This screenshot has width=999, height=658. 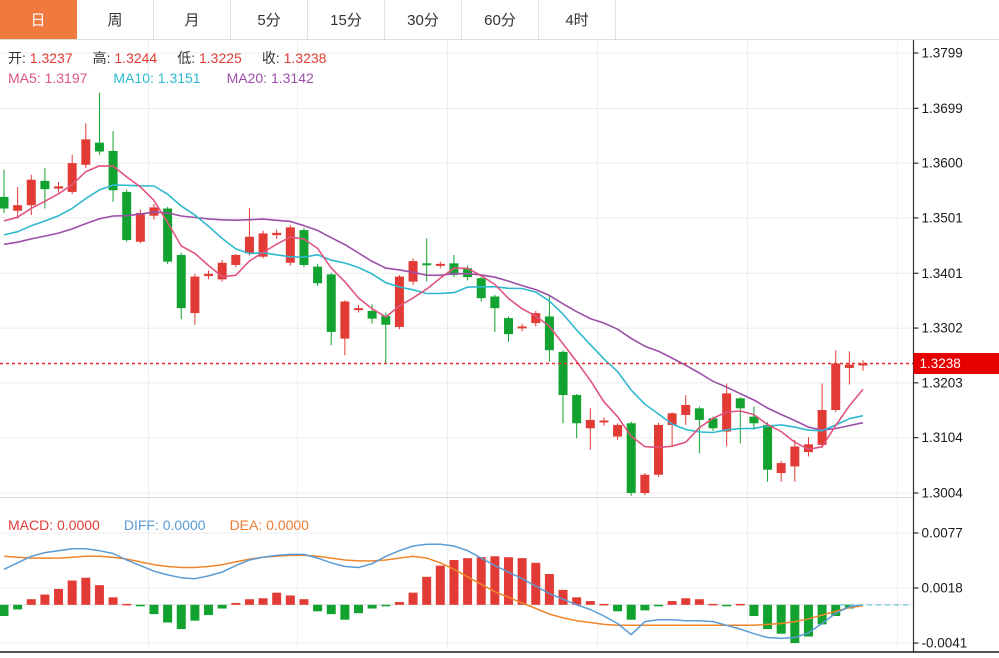 I want to click on price-axis-label: 1.3203, so click(x=942, y=382).